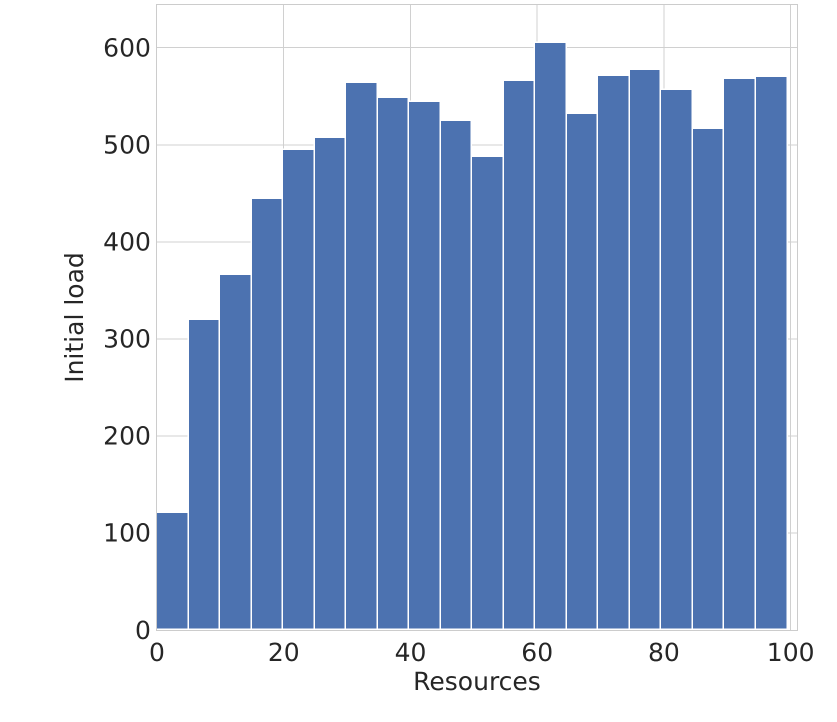 The height and width of the screenshot is (722, 837). I want to click on y-tick-label: 400, so click(127, 242).